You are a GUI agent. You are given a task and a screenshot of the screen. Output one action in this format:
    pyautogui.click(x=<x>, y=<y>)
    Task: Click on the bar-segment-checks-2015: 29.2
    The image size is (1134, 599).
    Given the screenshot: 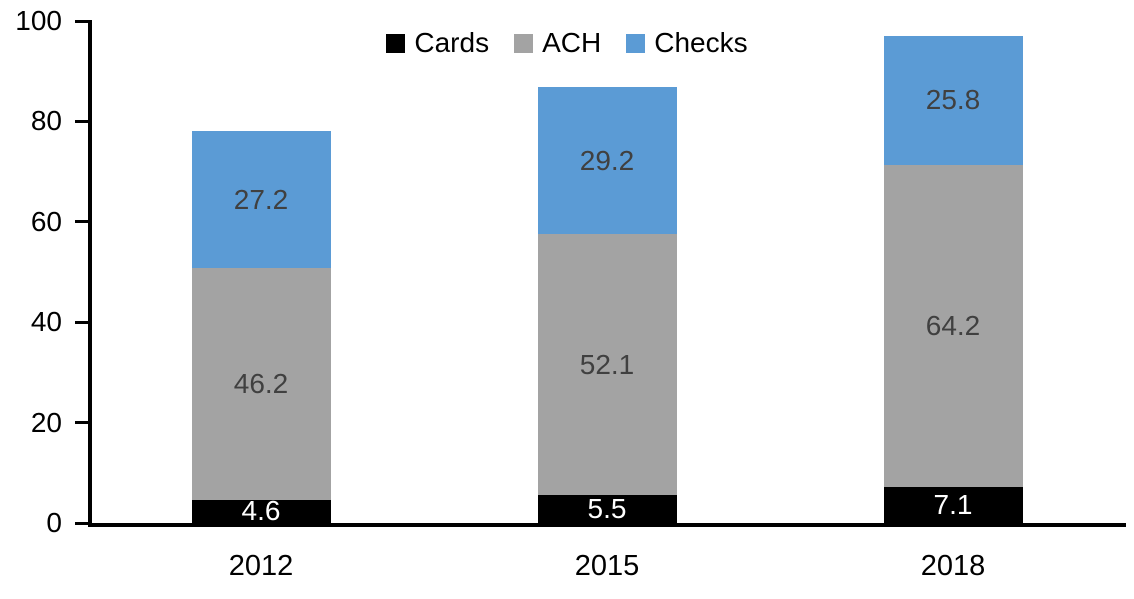 What is the action you would take?
    pyautogui.click(x=607, y=160)
    